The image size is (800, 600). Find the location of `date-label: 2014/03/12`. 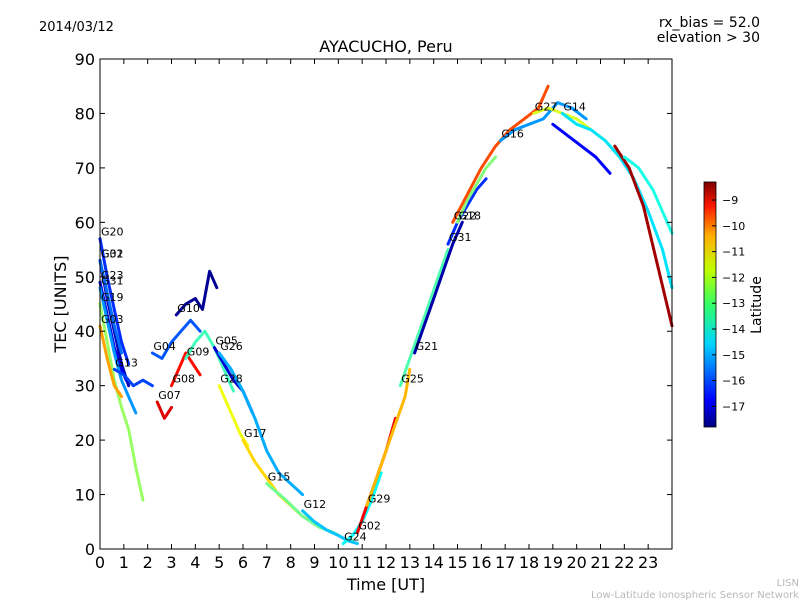

date-label: 2014/03/12 is located at coordinates (76, 27).